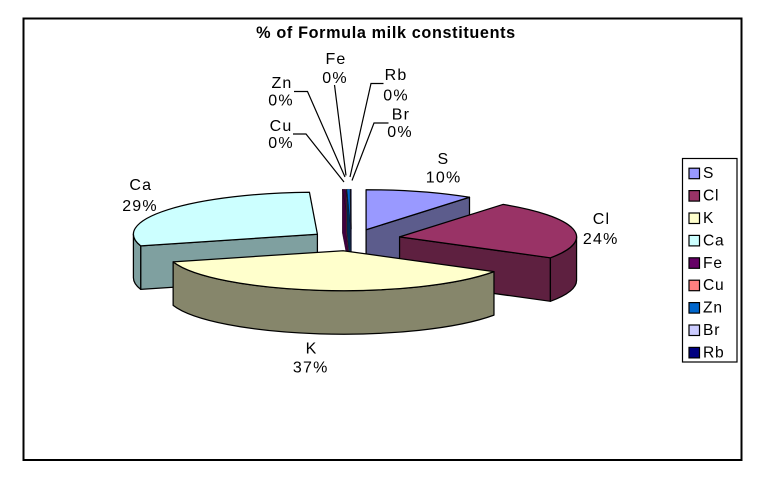 The width and height of the screenshot is (757, 477). What do you see at coordinates (311, 368) in the screenshot?
I see `svg-text: 37%` at bounding box center [311, 368].